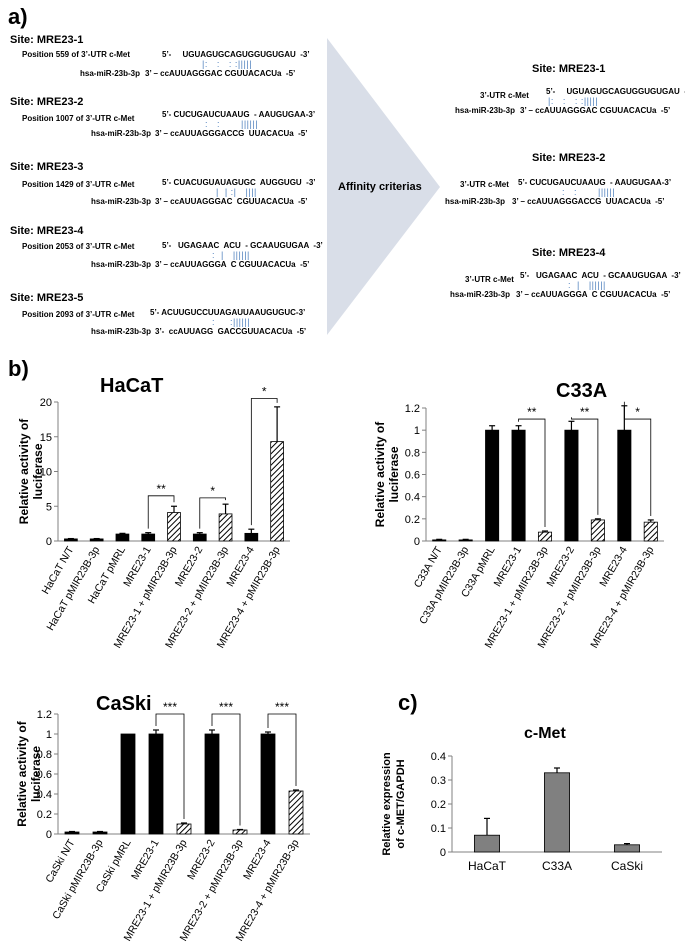 Image resolution: width=685 pixels, height=948 pixels. Describe the element at coordinates (595, 182) in the screenshot. I see `utr-sequence: 5’- CUCUGAUCUAAUG - AAUGUGAA-3’` at that location.